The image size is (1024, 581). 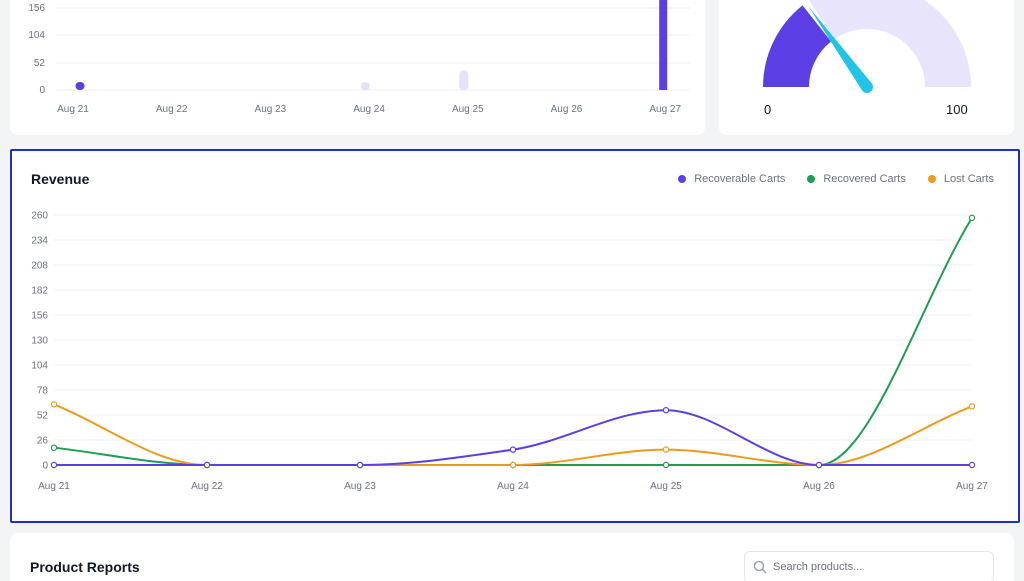 What do you see at coordinates (369, 109) in the screenshot?
I see `top-x-tick-label: Aug 24` at bounding box center [369, 109].